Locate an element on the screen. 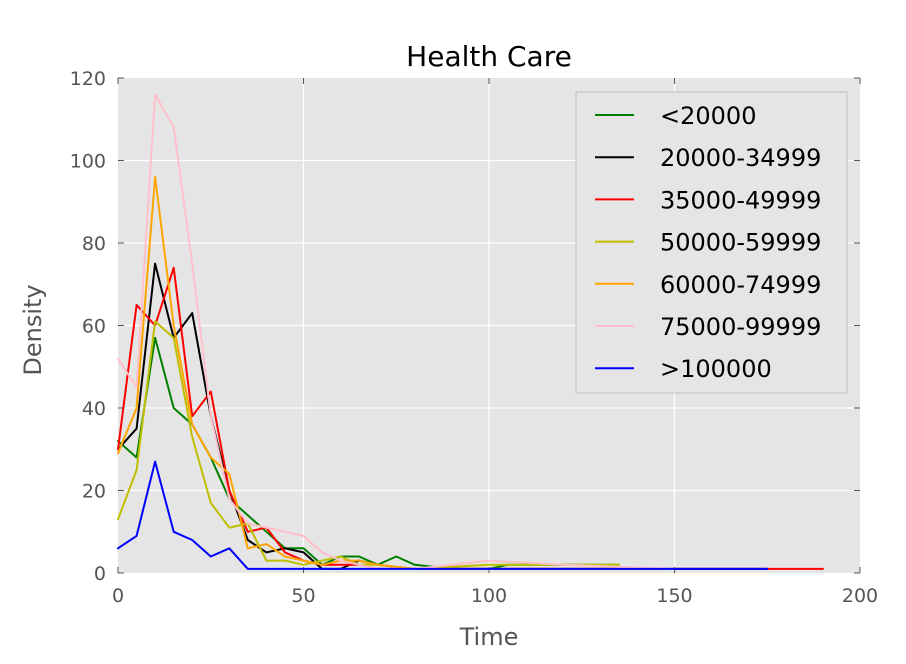 This screenshot has height=664, width=906. y-tick-label: 0 is located at coordinates (100, 574).